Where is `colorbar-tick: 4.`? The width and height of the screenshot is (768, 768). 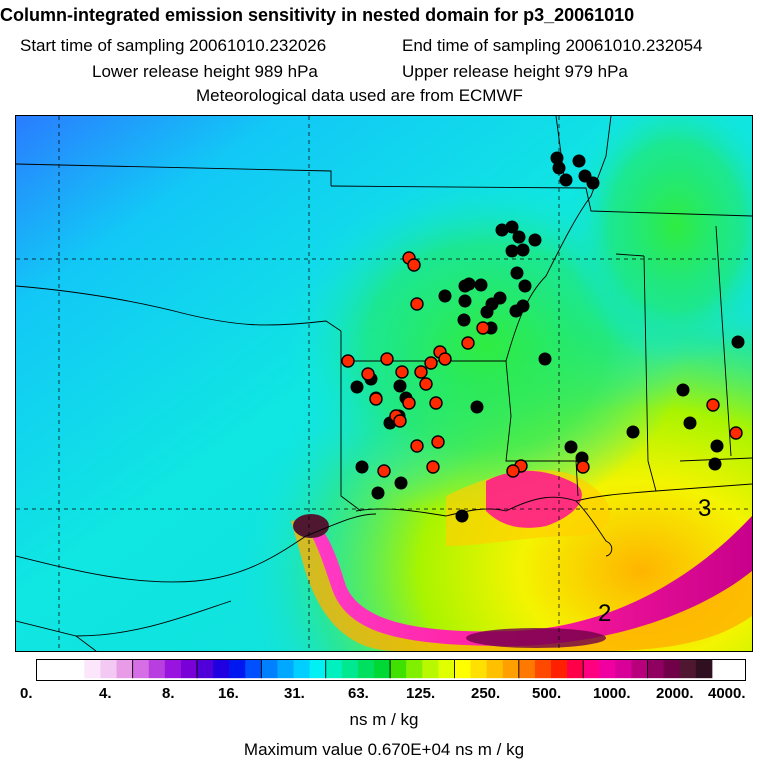 colorbar-tick: 4. is located at coordinates (105, 693).